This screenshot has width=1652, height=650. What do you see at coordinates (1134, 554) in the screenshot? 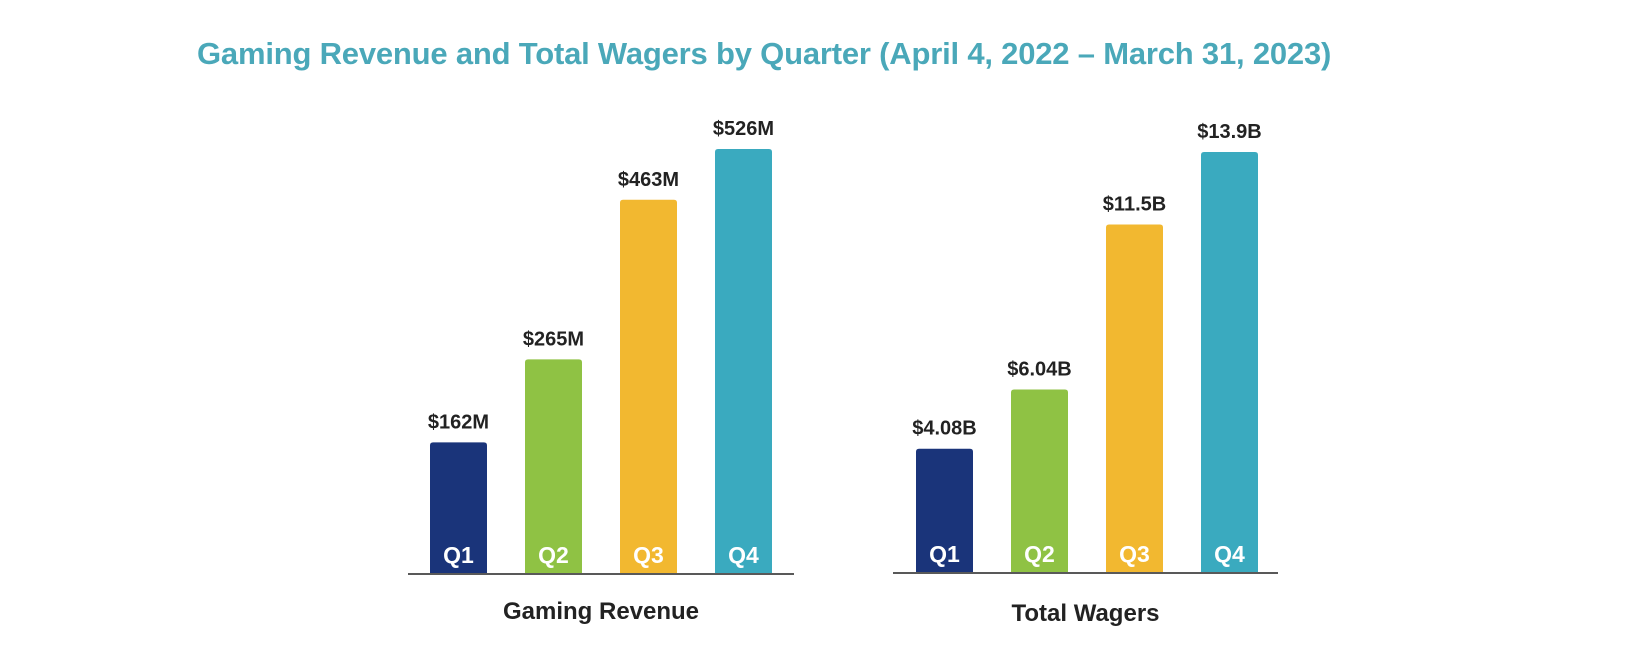
I see `total-wagers-category-label-q3: Q3` at bounding box center [1134, 554].